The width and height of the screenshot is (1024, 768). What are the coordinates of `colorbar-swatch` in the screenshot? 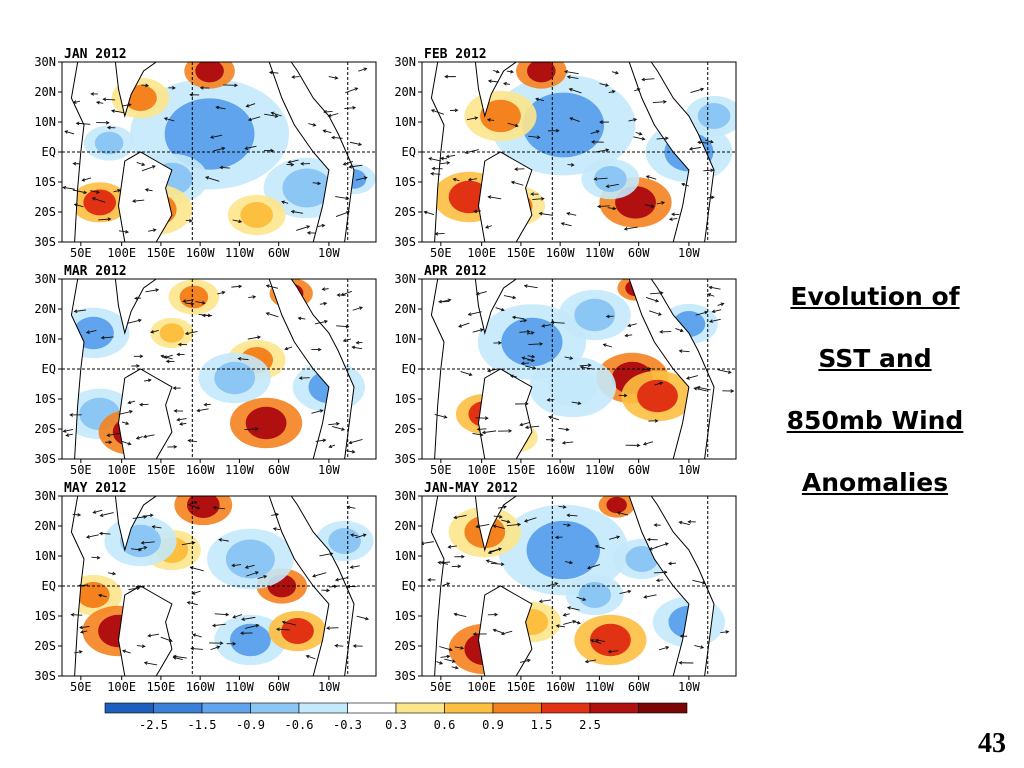 It's located at (663, 708).